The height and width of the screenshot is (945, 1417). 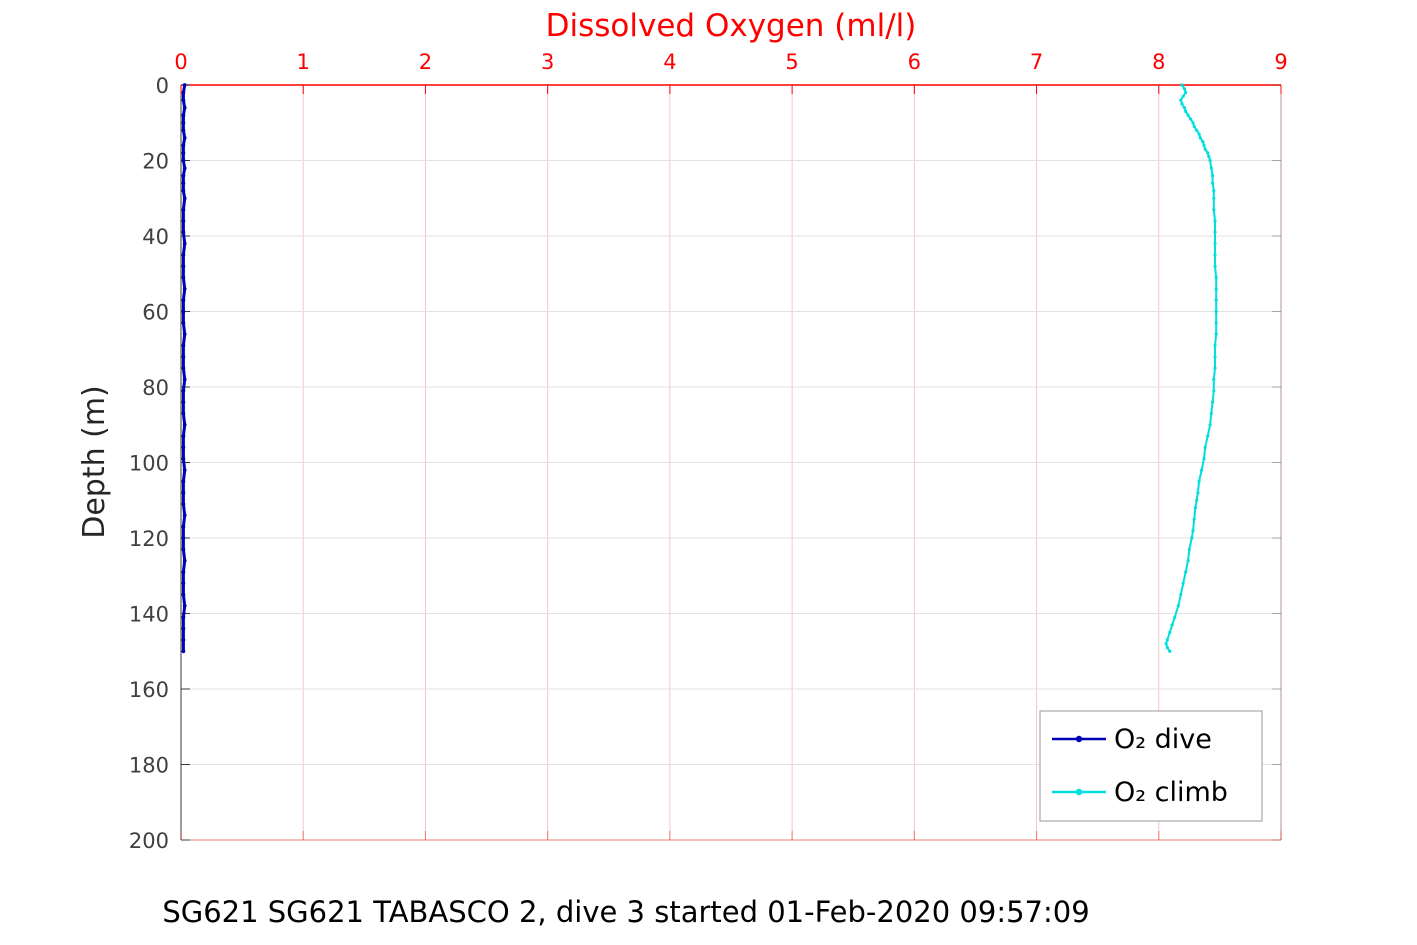 What do you see at coordinates (1163, 739) in the screenshot?
I see `legend-label-dive: O₂ dive` at bounding box center [1163, 739].